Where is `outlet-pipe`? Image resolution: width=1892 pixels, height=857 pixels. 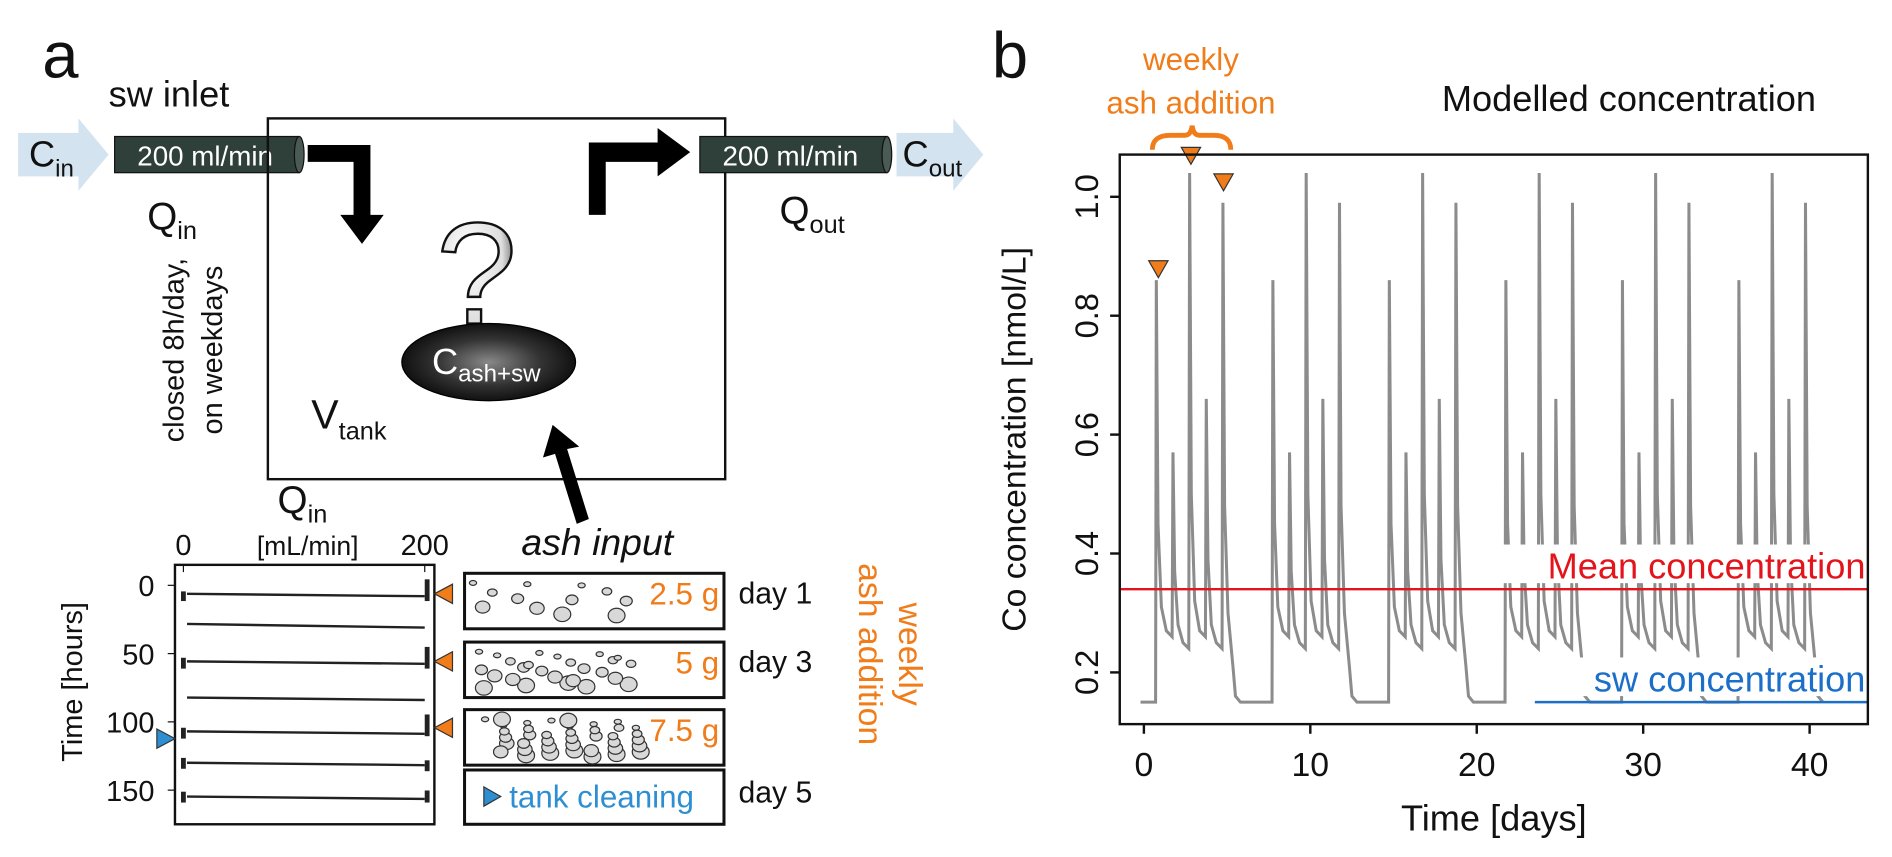 outlet-pipe is located at coordinates (793, 154).